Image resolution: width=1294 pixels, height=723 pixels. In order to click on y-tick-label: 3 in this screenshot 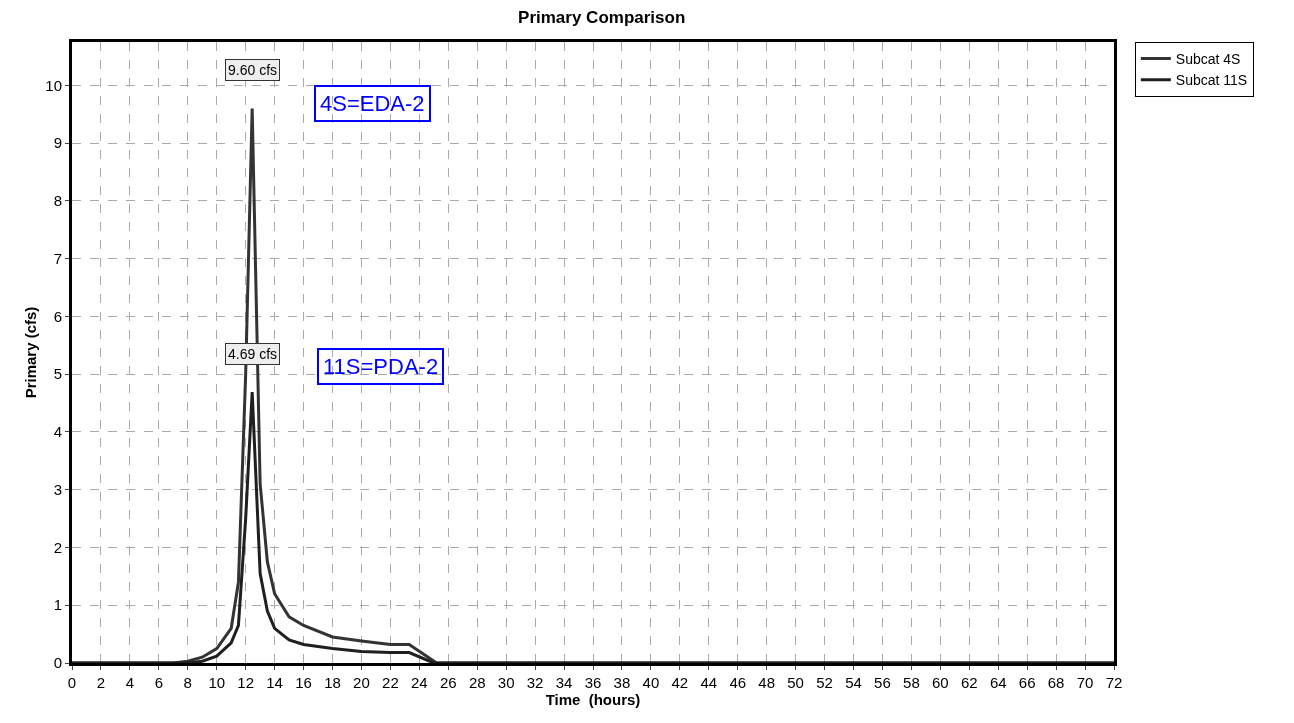, I will do `click(57, 489)`.